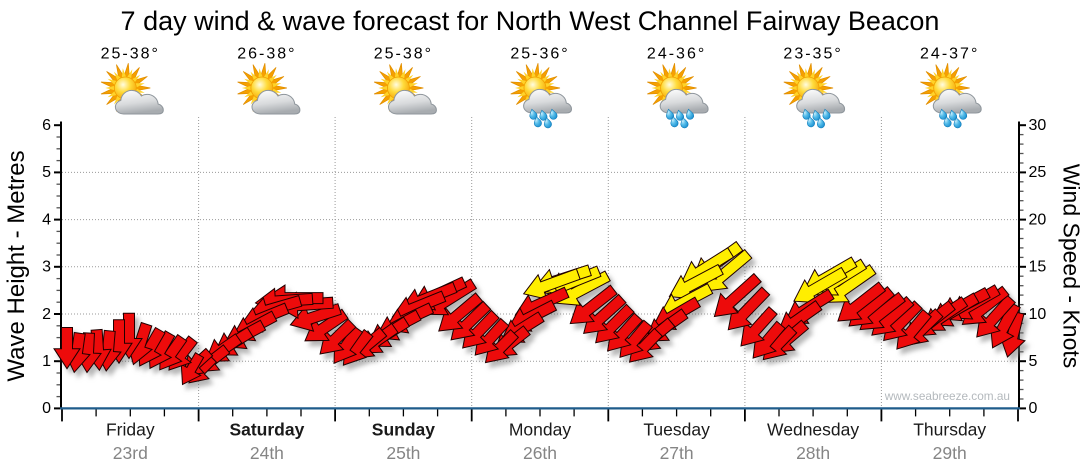  I want to click on svg-text: 4, so click(46, 219).